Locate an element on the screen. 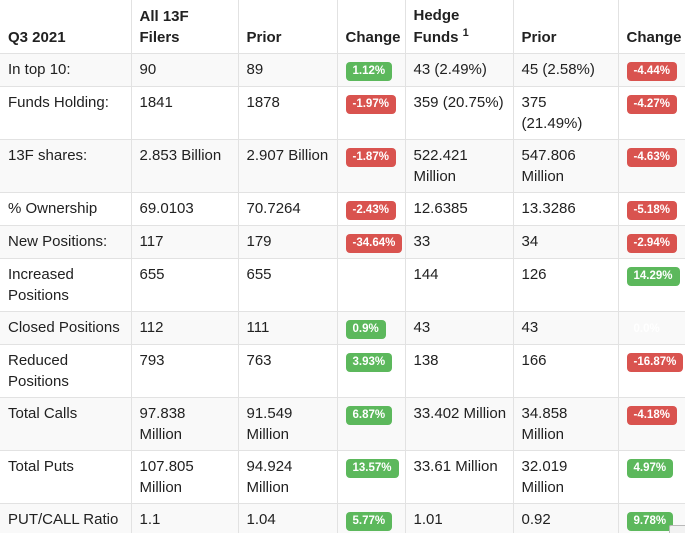  value-cell: 1.01 is located at coordinates (459, 518).